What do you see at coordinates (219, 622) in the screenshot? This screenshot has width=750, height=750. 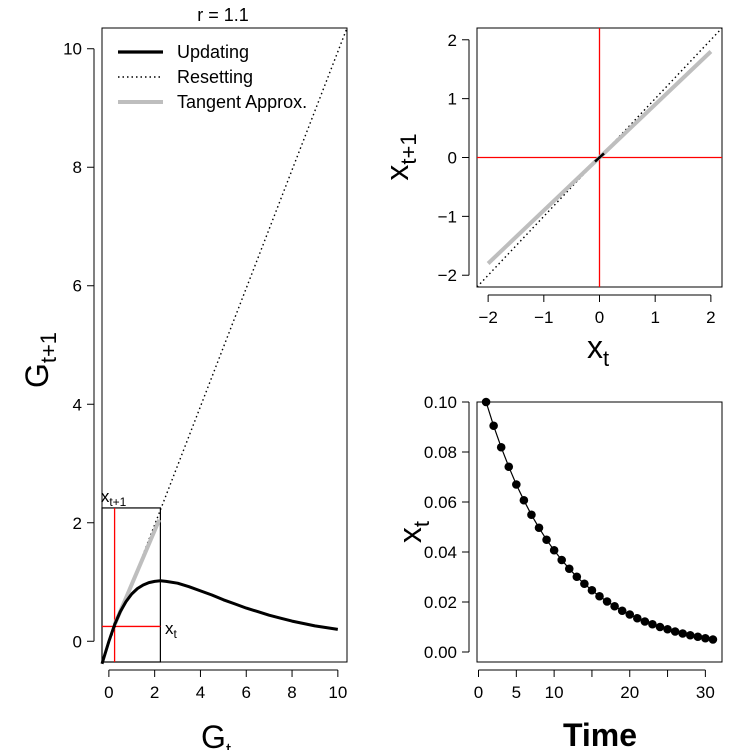 I see `updating-curve` at bounding box center [219, 622].